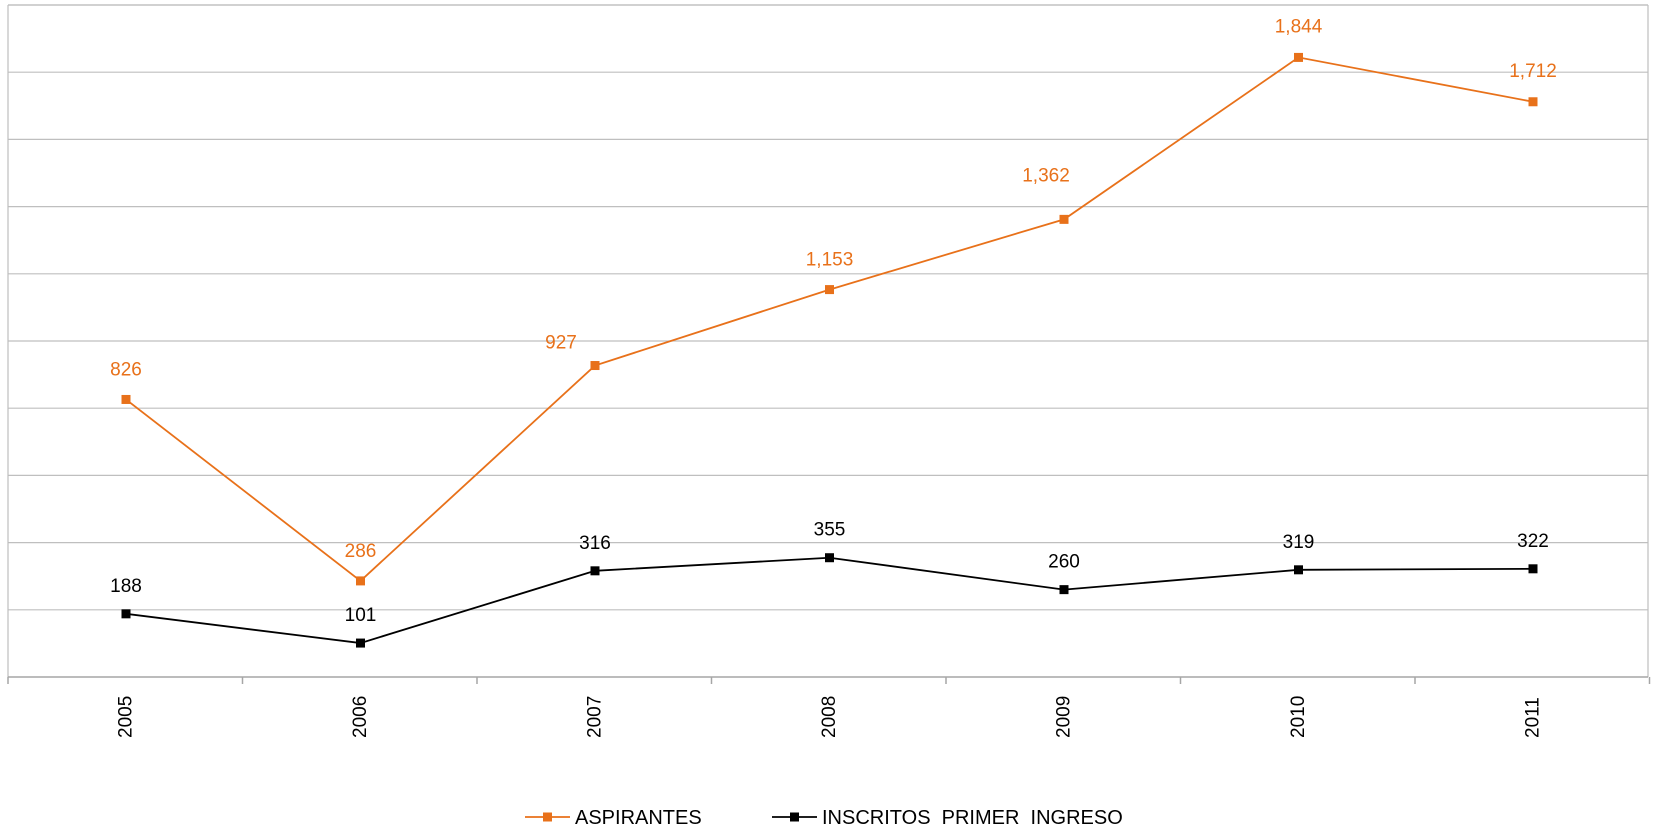  Describe the element at coordinates (638, 818) in the screenshot. I see `legend-label: ASPIRANTES` at that location.